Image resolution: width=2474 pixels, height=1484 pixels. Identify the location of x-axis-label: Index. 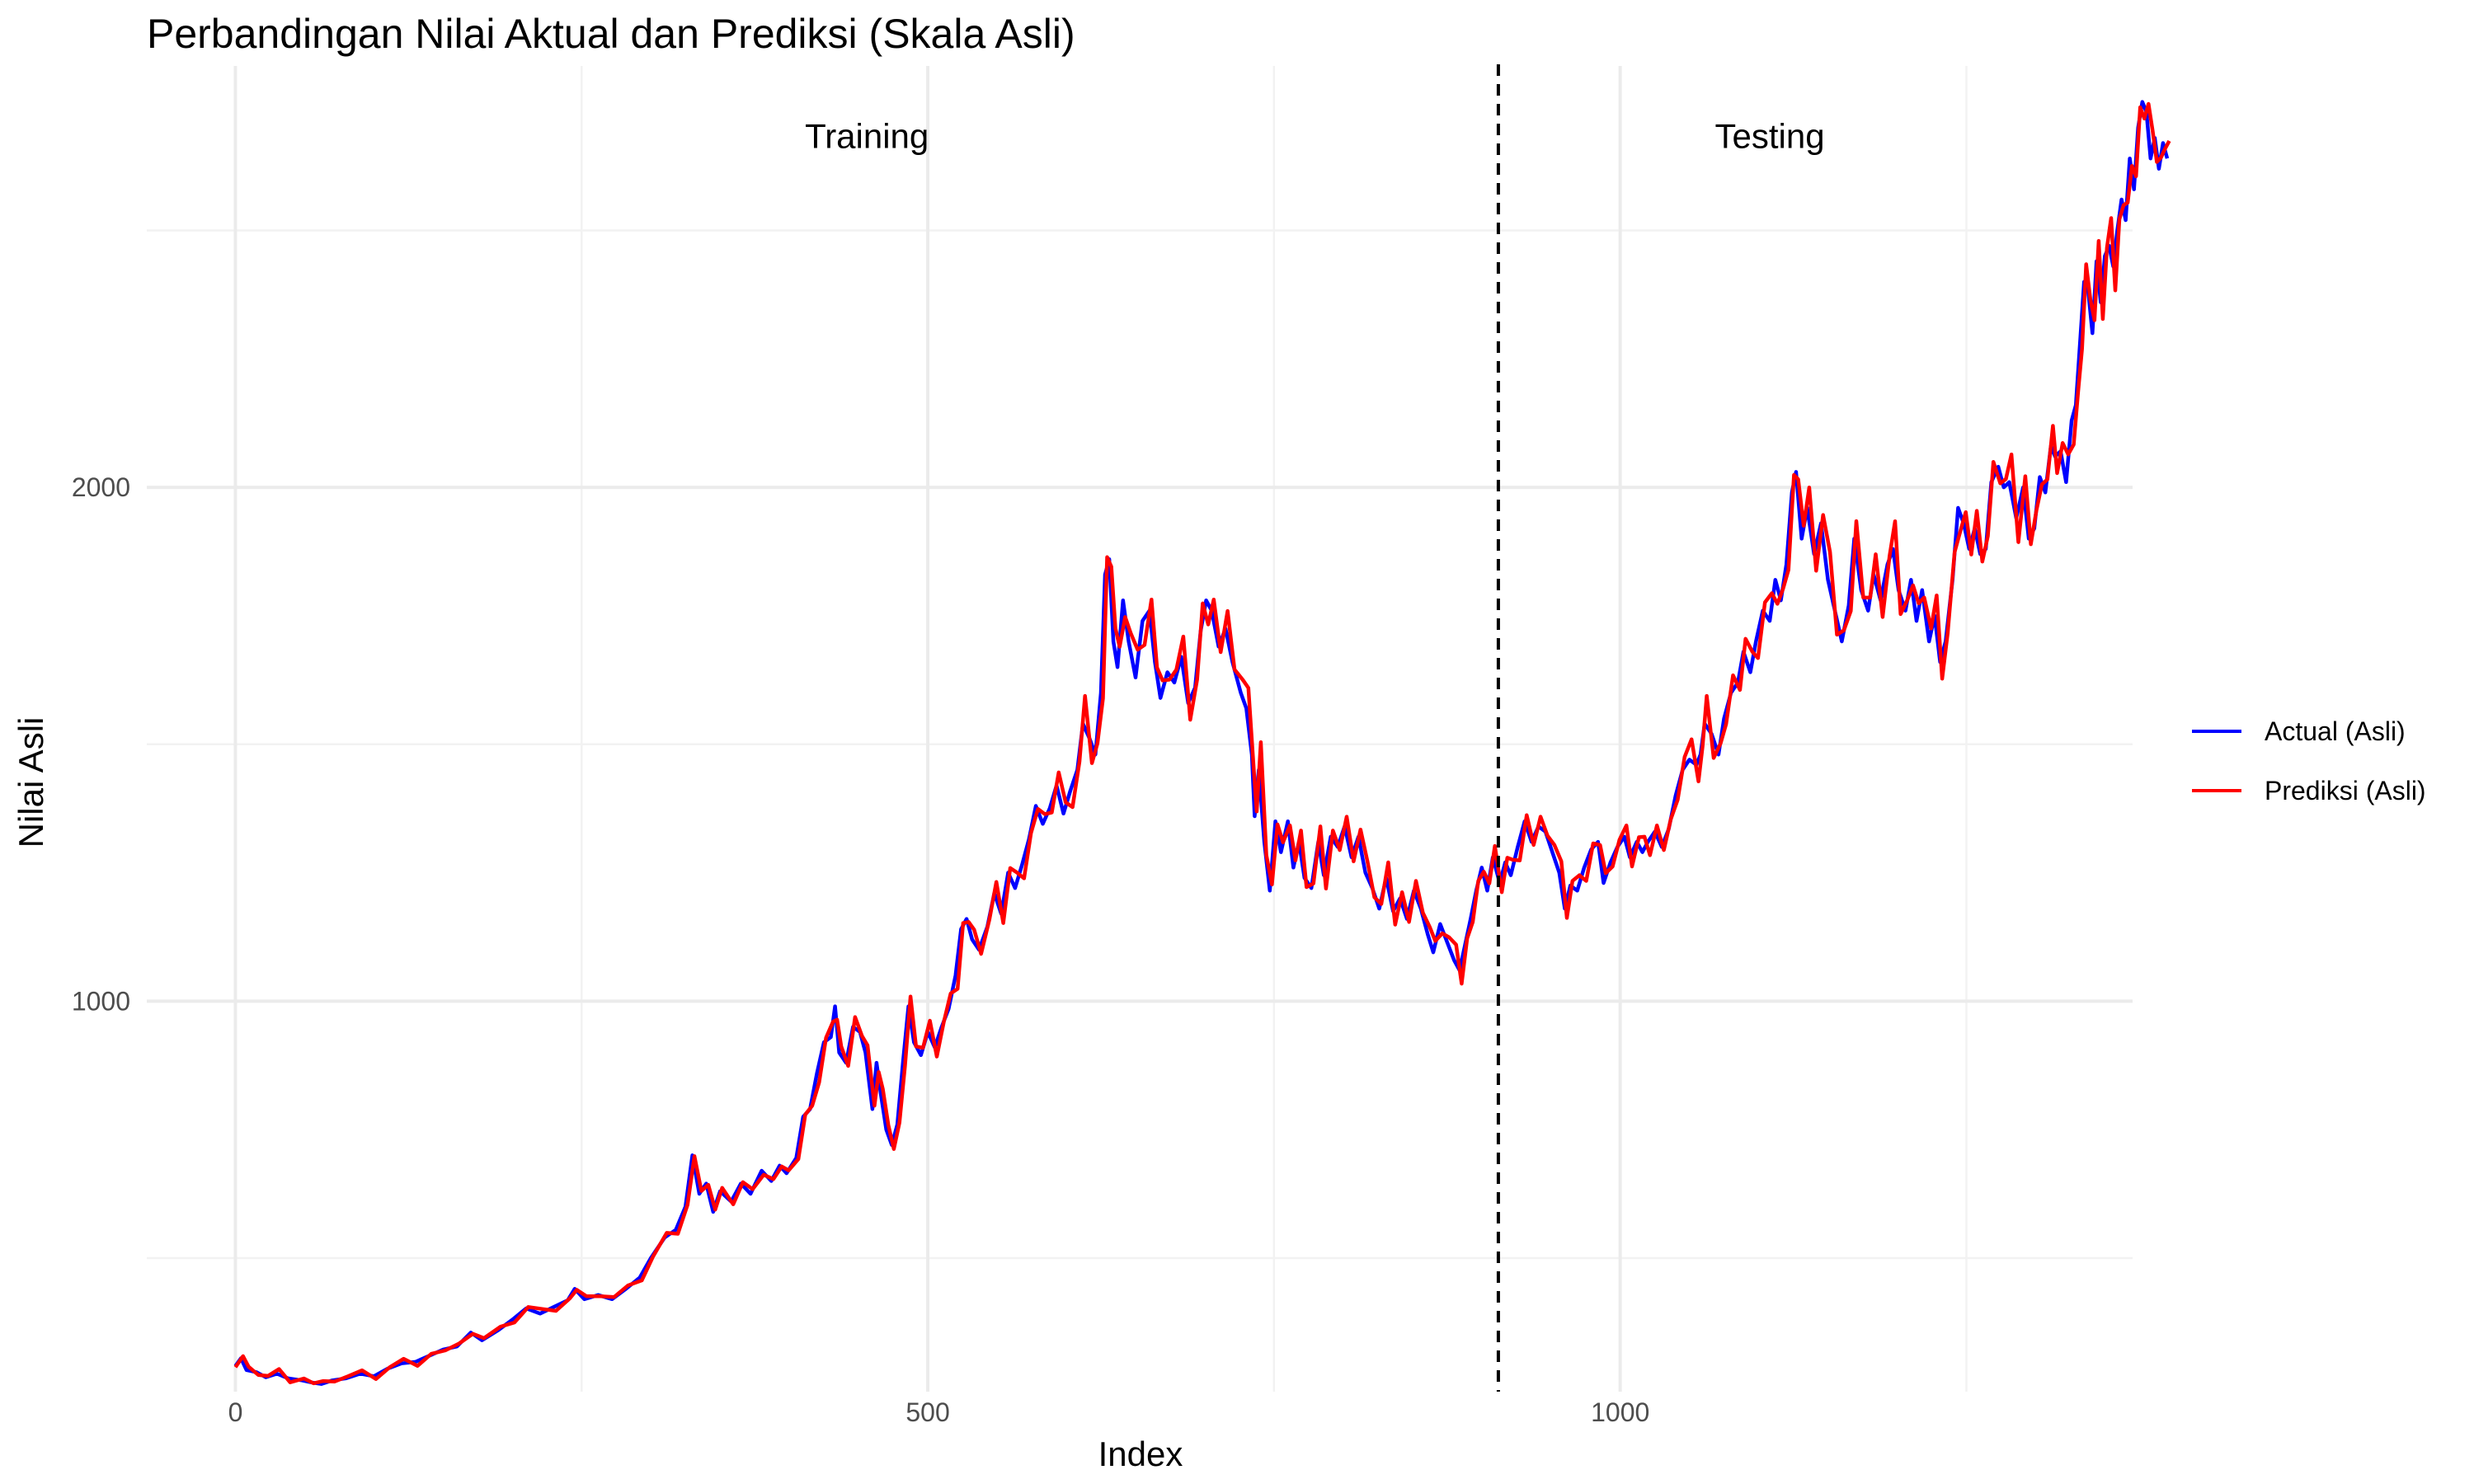
(1140, 1454).